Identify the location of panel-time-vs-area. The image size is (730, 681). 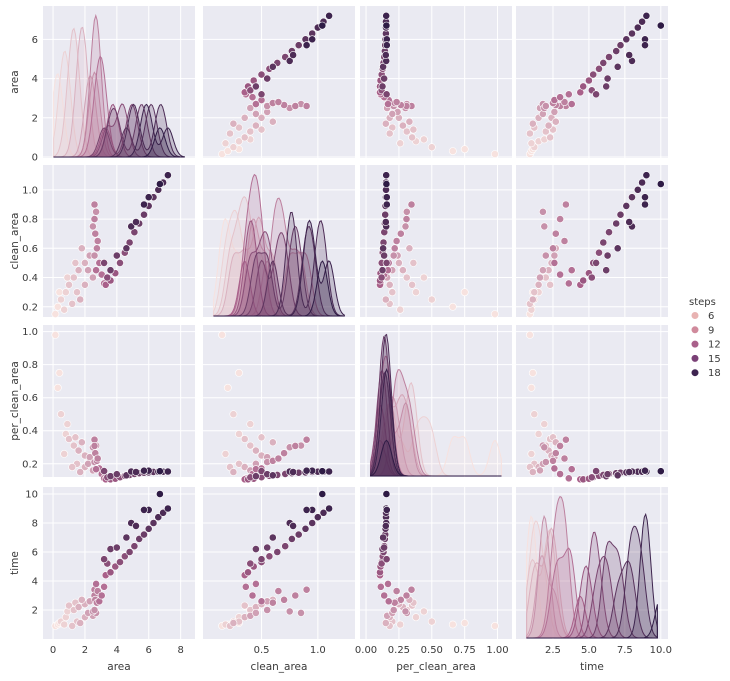
(119, 563).